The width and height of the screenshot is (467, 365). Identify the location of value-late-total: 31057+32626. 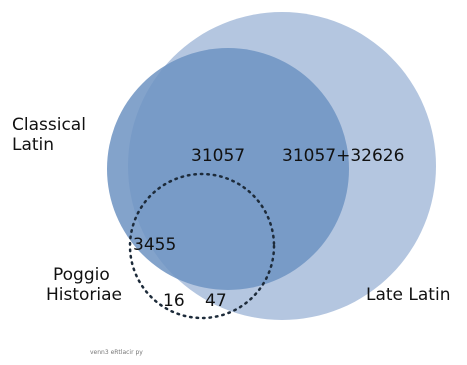
(343, 156).